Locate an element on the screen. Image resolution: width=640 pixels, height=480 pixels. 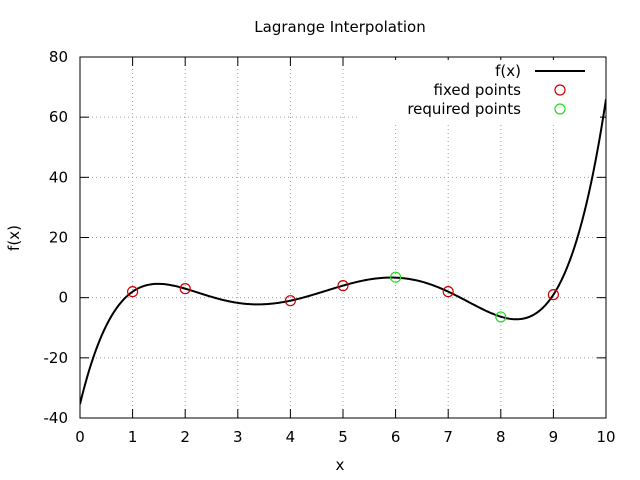
x-tick-label: 7 is located at coordinates (448, 437).